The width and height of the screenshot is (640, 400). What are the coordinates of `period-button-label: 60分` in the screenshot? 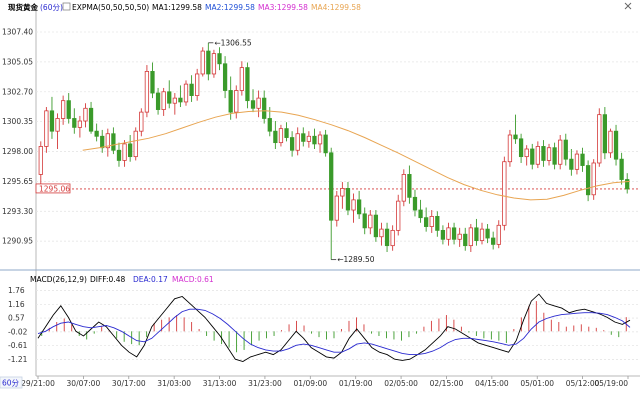 It's located at (11, 383).